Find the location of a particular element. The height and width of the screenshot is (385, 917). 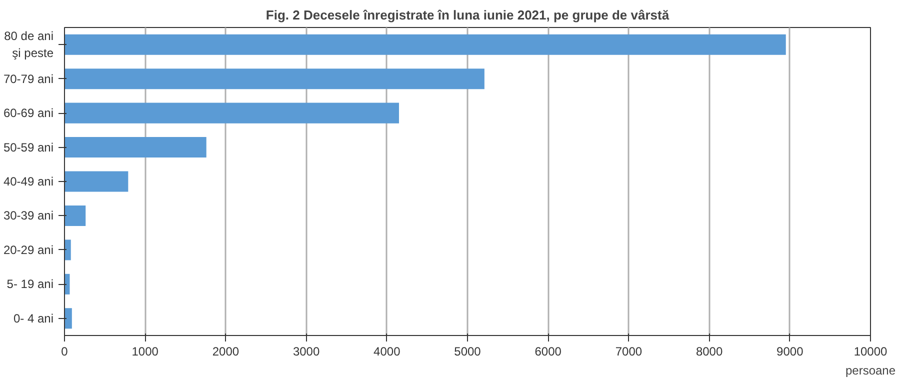

y-tick-label: 0- 4 ani is located at coordinates (33, 318).